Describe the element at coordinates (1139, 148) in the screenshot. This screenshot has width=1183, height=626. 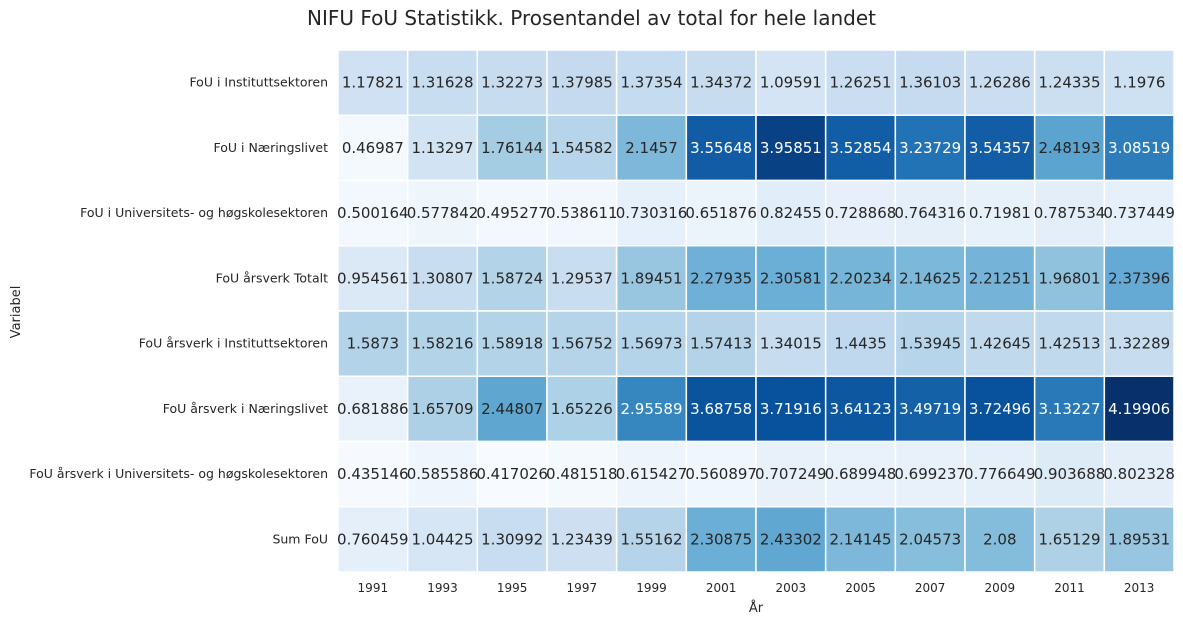
I see `heatmap-cell-value: 3.08519` at that location.